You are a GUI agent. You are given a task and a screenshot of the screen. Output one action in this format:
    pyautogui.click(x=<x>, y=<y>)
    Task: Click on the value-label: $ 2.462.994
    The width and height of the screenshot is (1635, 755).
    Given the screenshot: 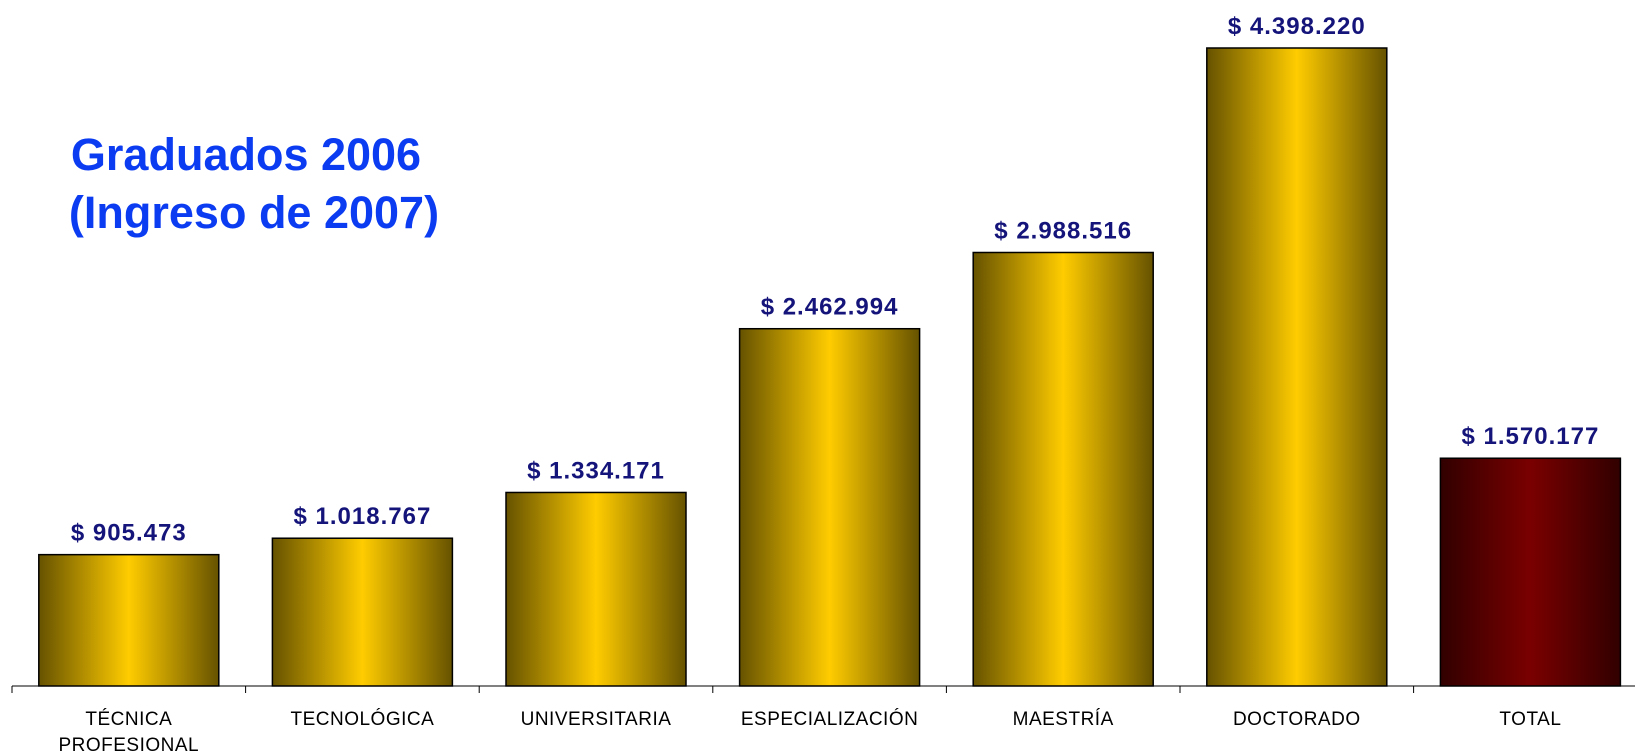 What is the action you would take?
    pyautogui.click(x=830, y=307)
    